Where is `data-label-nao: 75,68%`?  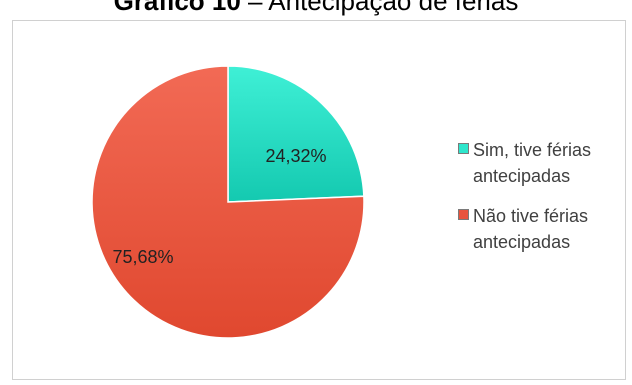
data-label-nao: 75,68% is located at coordinates (142, 257).